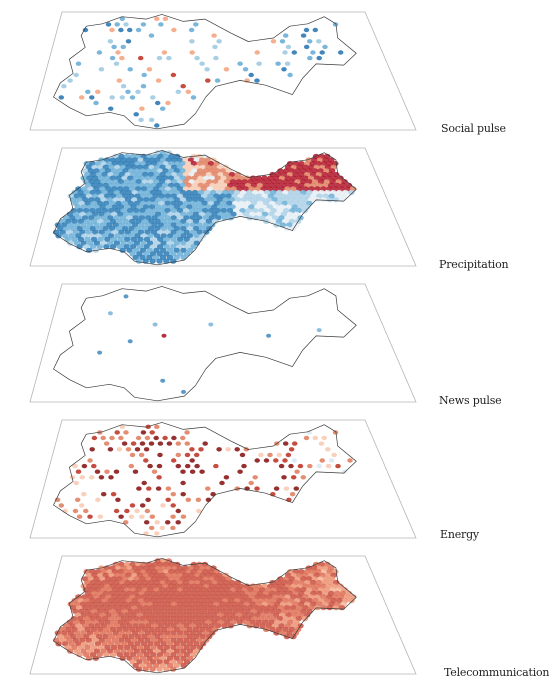 This screenshot has width=549, height=689. I want to click on layer-label-energy: Energy, so click(459, 534).